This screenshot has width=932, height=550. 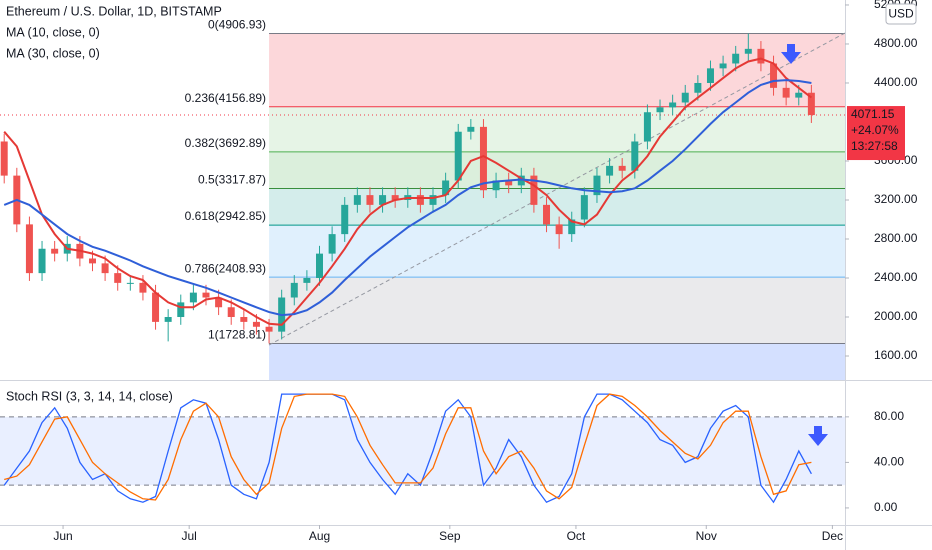 I want to click on x-tick-label: Nov, so click(x=706, y=536).